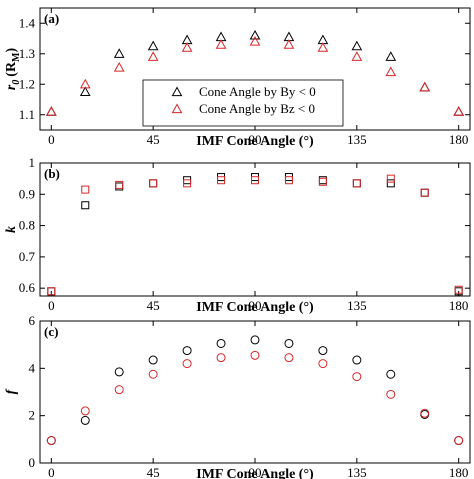 The image size is (474, 479). I want to click on y-tick-label: 4, so click(32, 367).